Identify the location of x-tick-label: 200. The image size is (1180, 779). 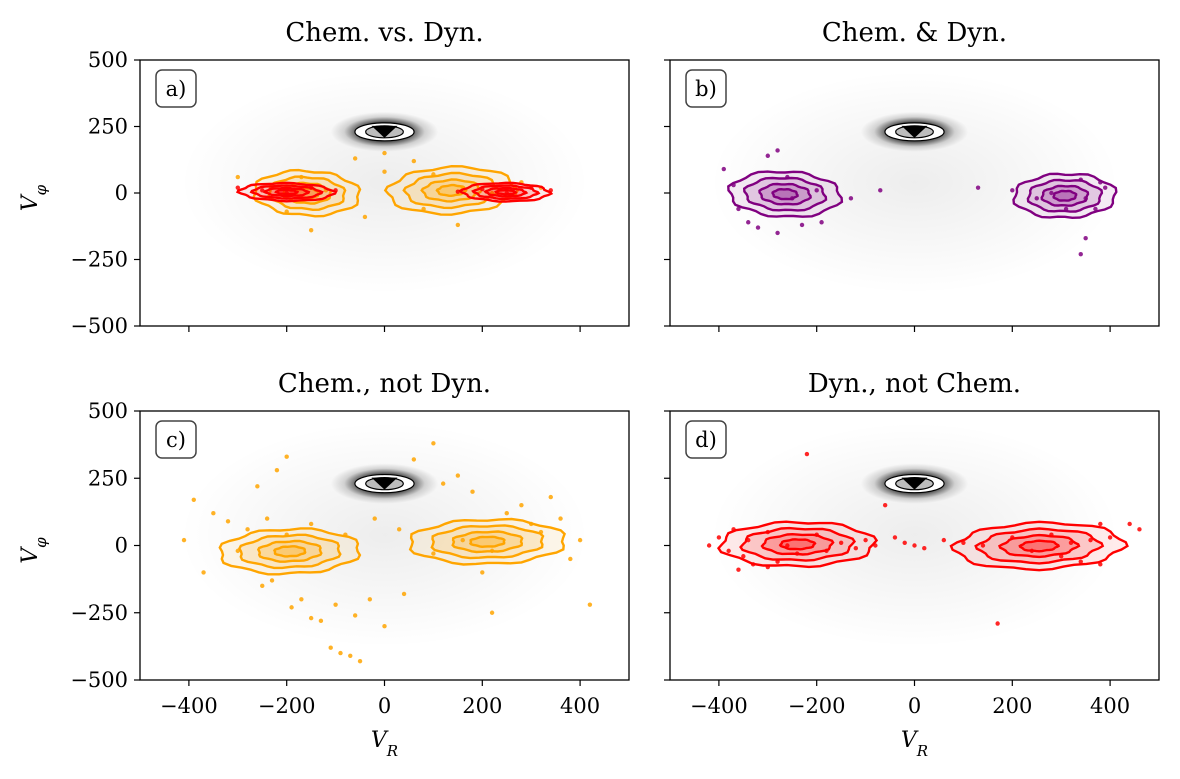
(482, 706).